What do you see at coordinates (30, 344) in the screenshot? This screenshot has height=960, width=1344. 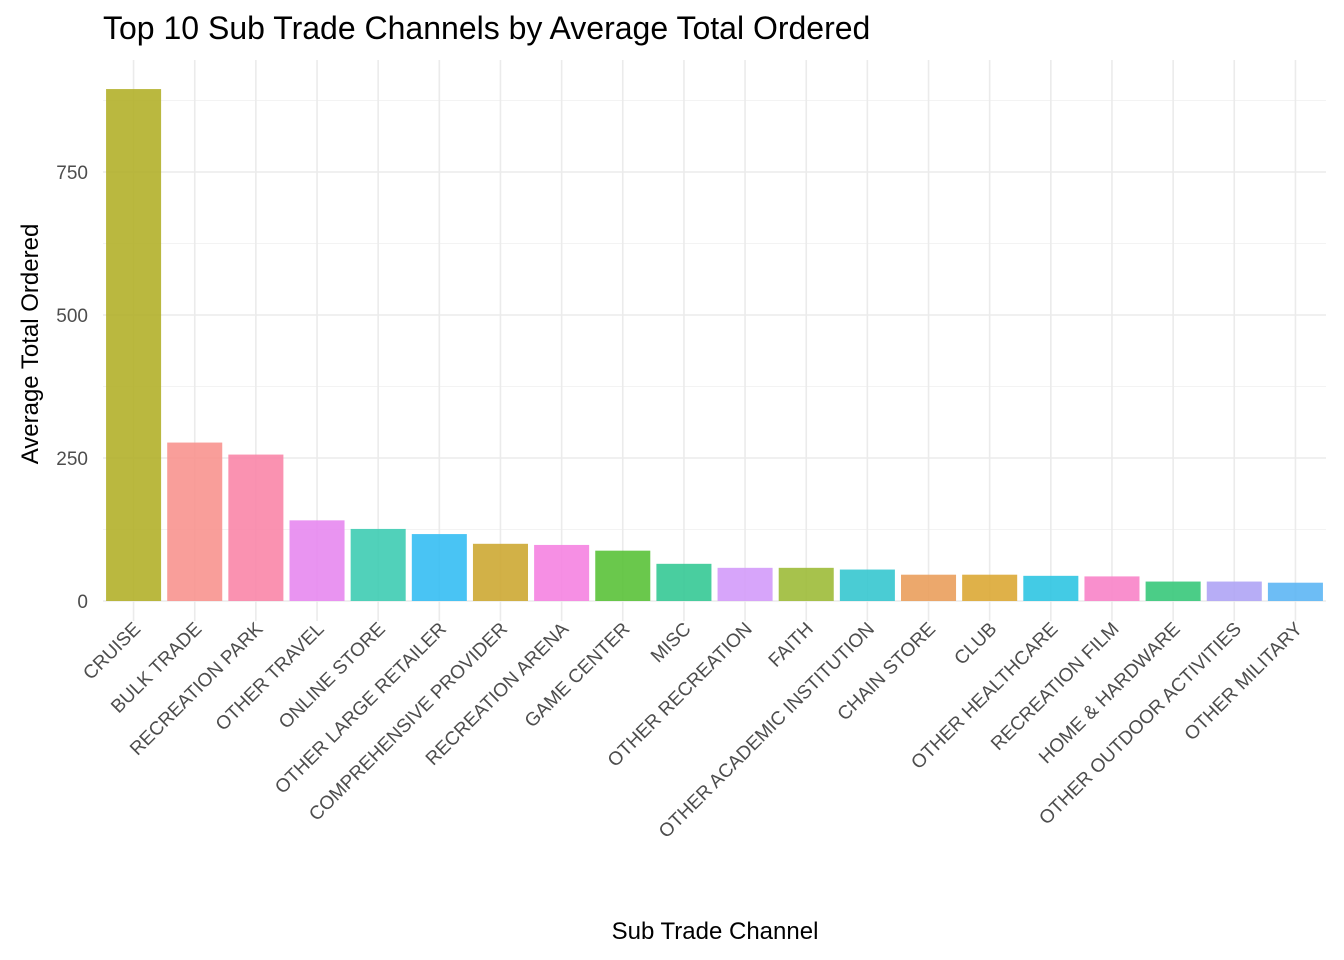 I see `y-axis-title: Average Total Ordered` at bounding box center [30, 344].